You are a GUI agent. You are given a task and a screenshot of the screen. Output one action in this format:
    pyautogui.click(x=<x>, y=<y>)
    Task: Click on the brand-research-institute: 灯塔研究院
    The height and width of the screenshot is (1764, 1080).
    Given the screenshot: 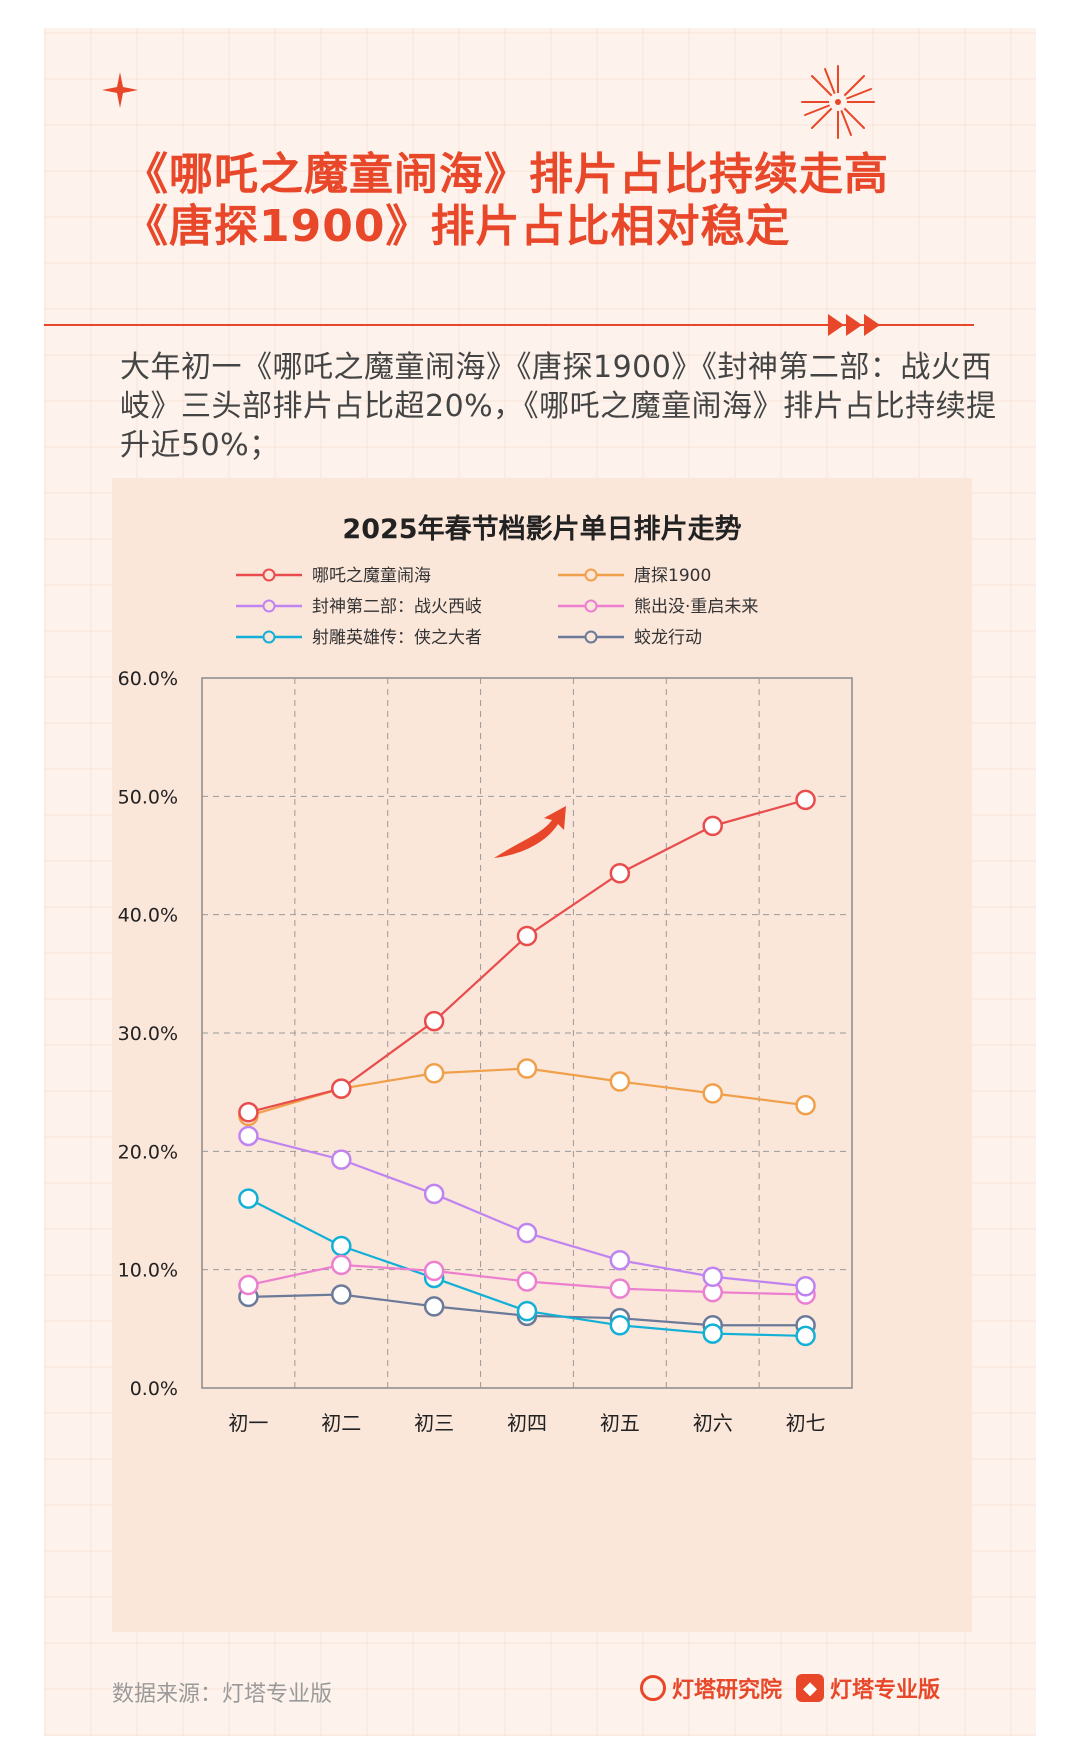 What is the action you would take?
    pyautogui.click(x=711, y=1688)
    